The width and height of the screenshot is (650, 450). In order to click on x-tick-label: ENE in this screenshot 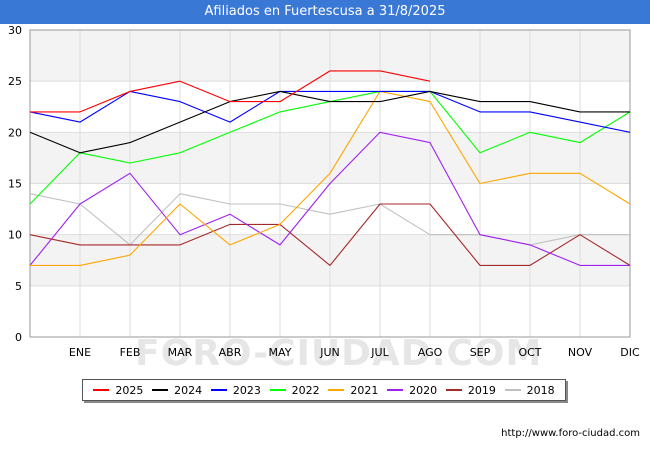, I will do `click(80, 352)`.